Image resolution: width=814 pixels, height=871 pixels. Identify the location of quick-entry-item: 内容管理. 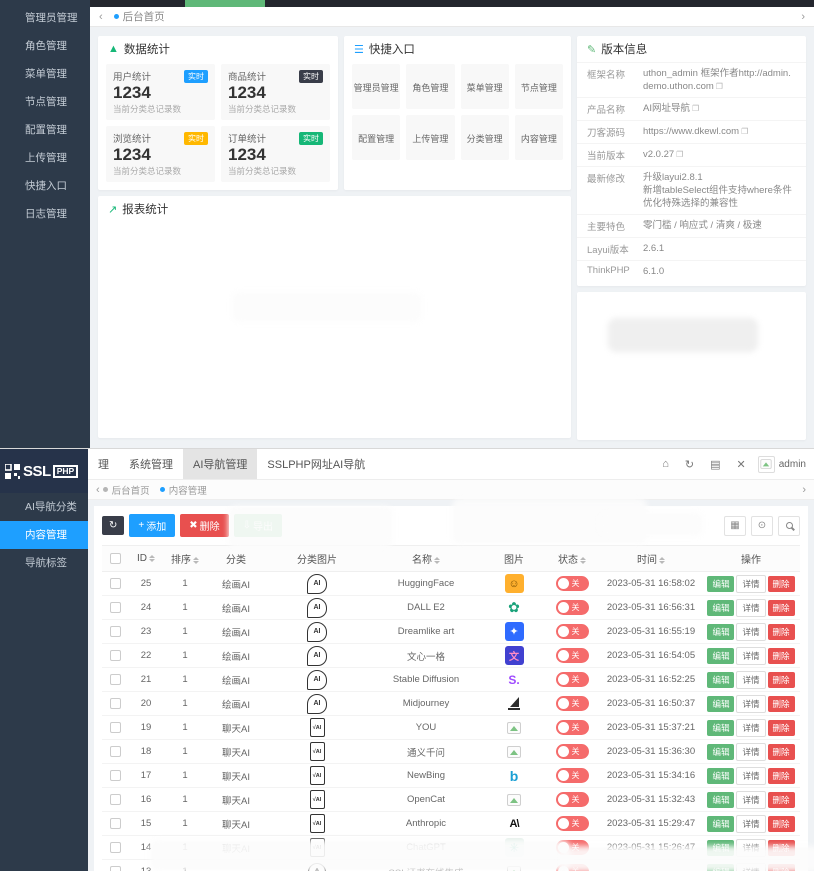
(538, 137).